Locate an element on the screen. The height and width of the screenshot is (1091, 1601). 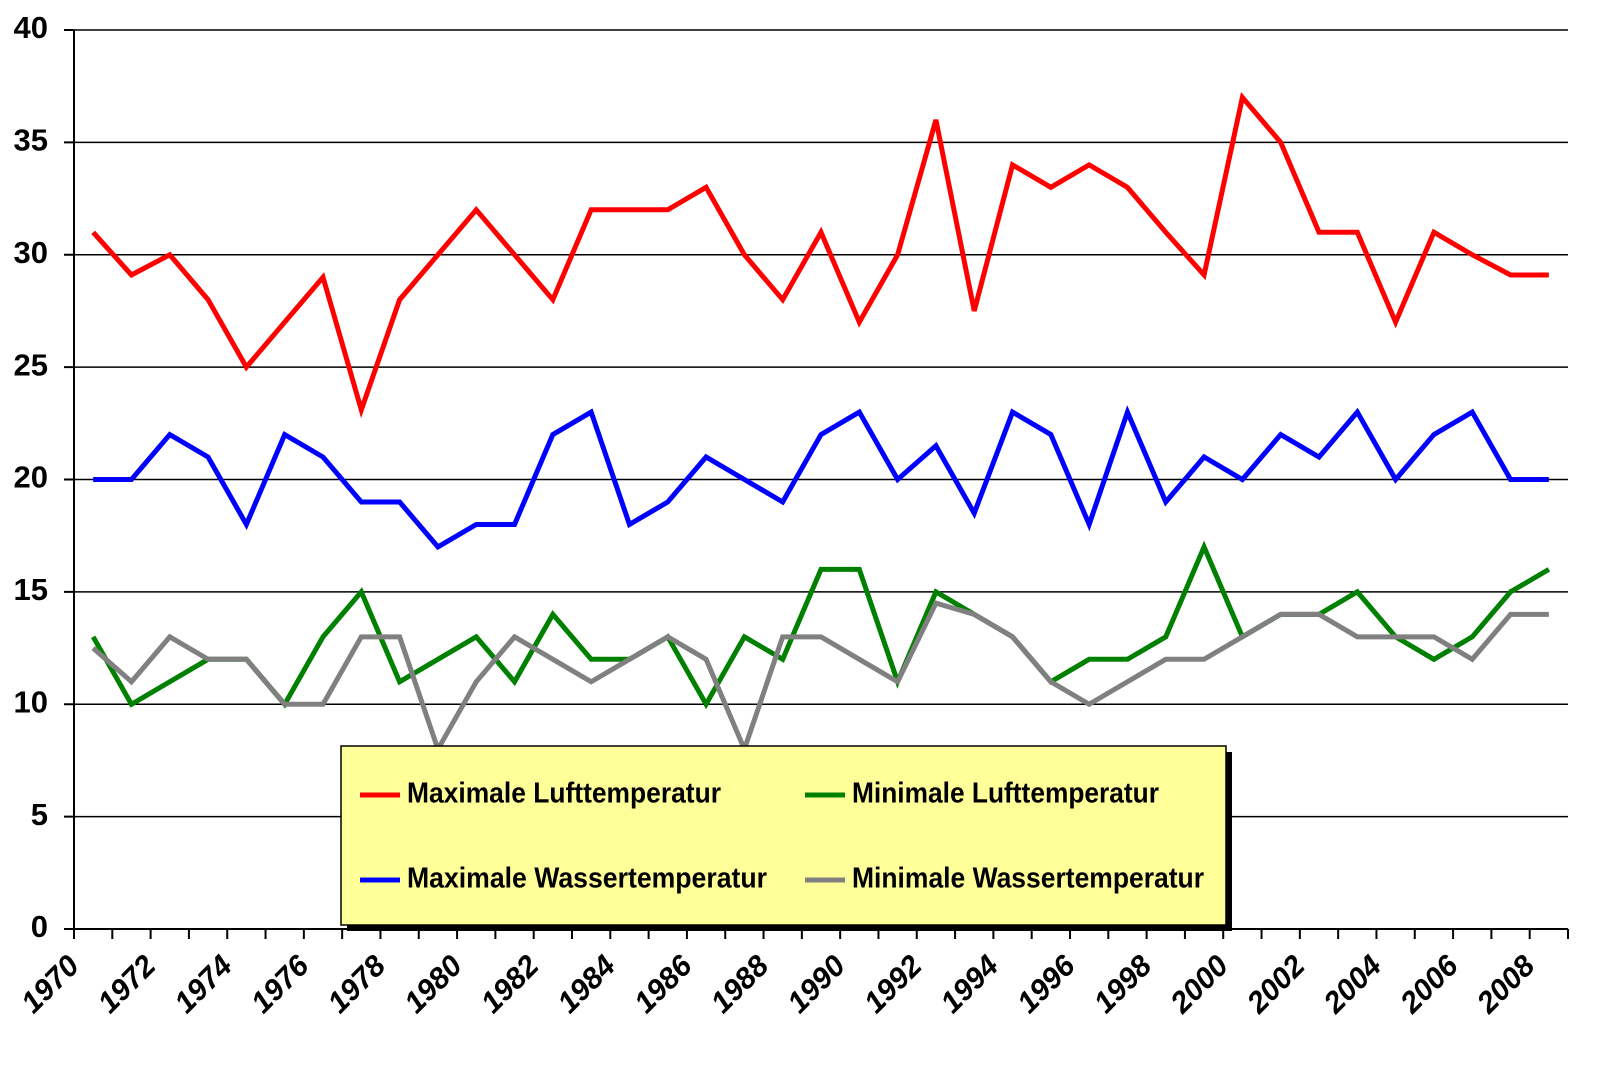
x-tick-label: 1994 is located at coordinates (970, 984).